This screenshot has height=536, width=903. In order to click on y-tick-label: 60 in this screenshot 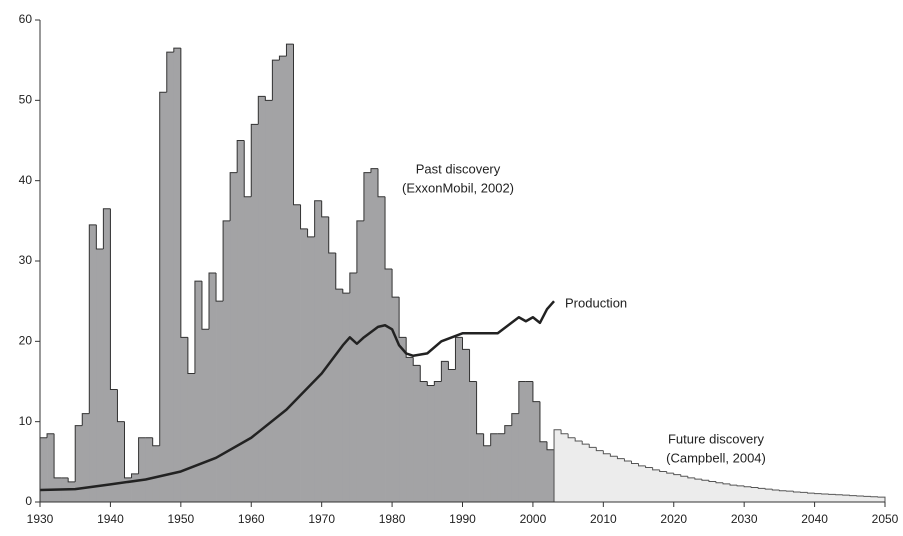, I will do `click(26, 19)`.